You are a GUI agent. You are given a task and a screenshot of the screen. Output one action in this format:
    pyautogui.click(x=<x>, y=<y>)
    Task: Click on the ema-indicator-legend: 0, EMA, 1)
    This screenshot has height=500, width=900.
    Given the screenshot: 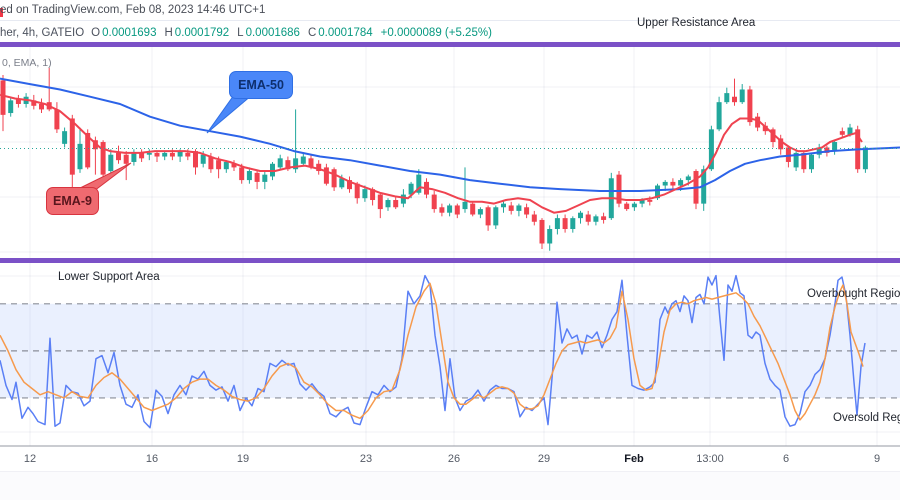 What is the action you would take?
    pyautogui.click(x=27, y=63)
    